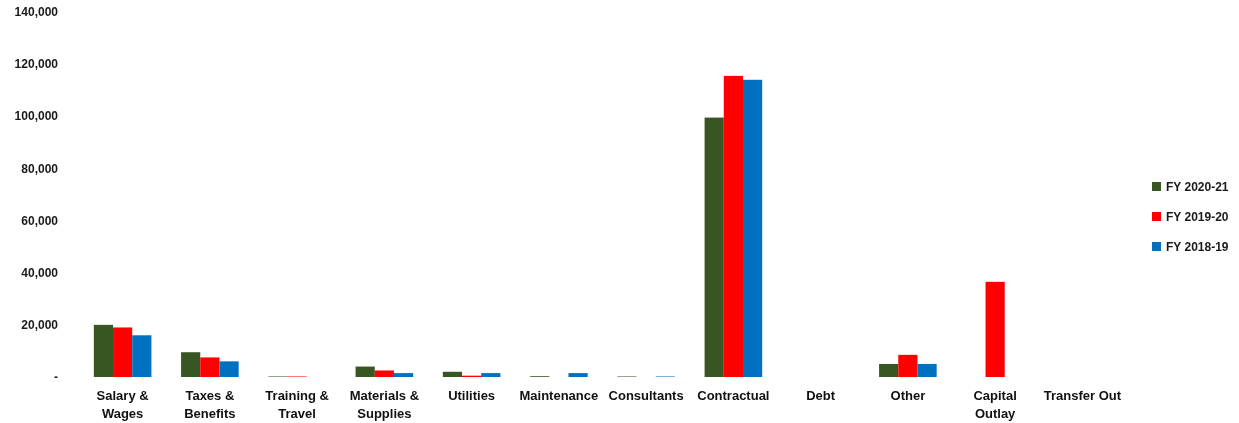 This screenshot has width=1239, height=423. I want to click on y-tick-label: 20,000, so click(40, 325).